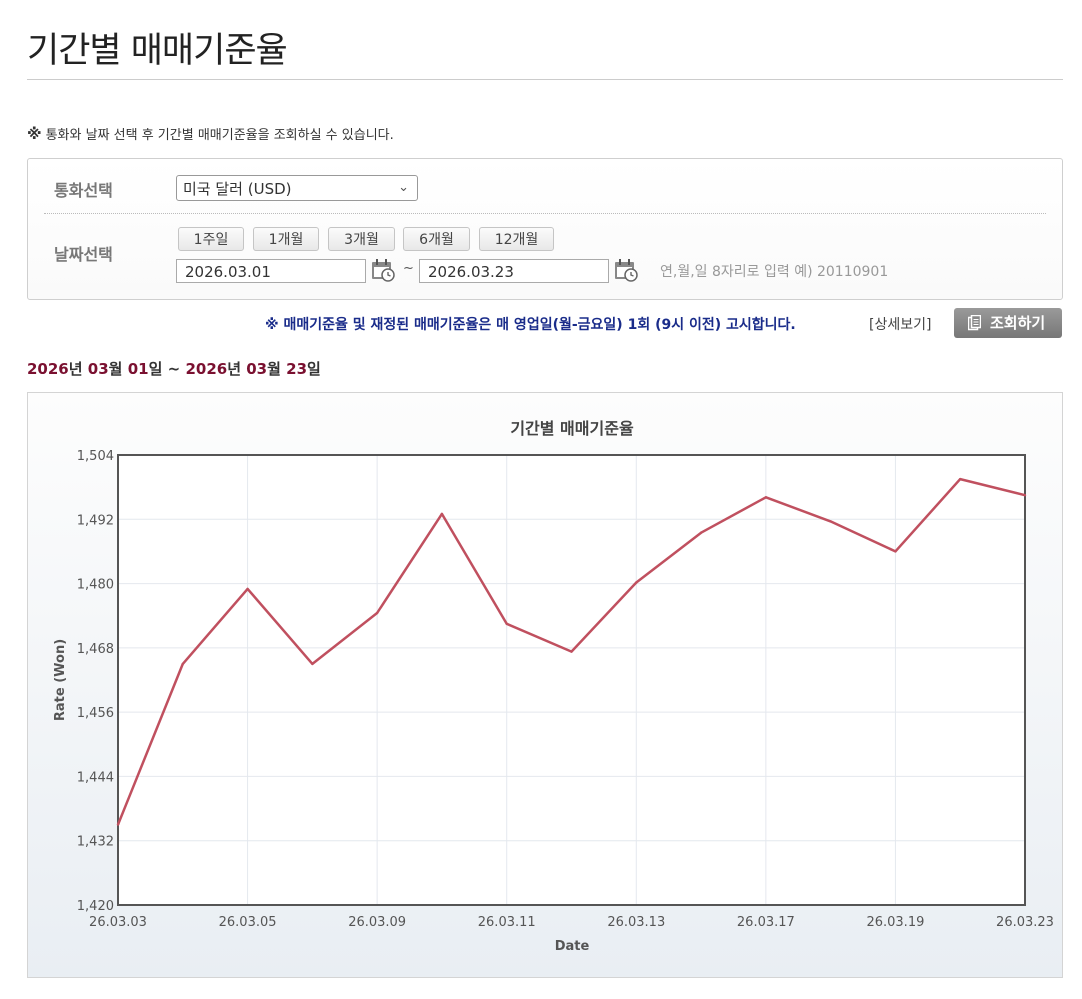 The height and width of the screenshot is (999, 1082). What do you see at coordinates (95, 456) in the screenshot?
I see `y-tick-label: 1,504` at bounding box center [95, 456].